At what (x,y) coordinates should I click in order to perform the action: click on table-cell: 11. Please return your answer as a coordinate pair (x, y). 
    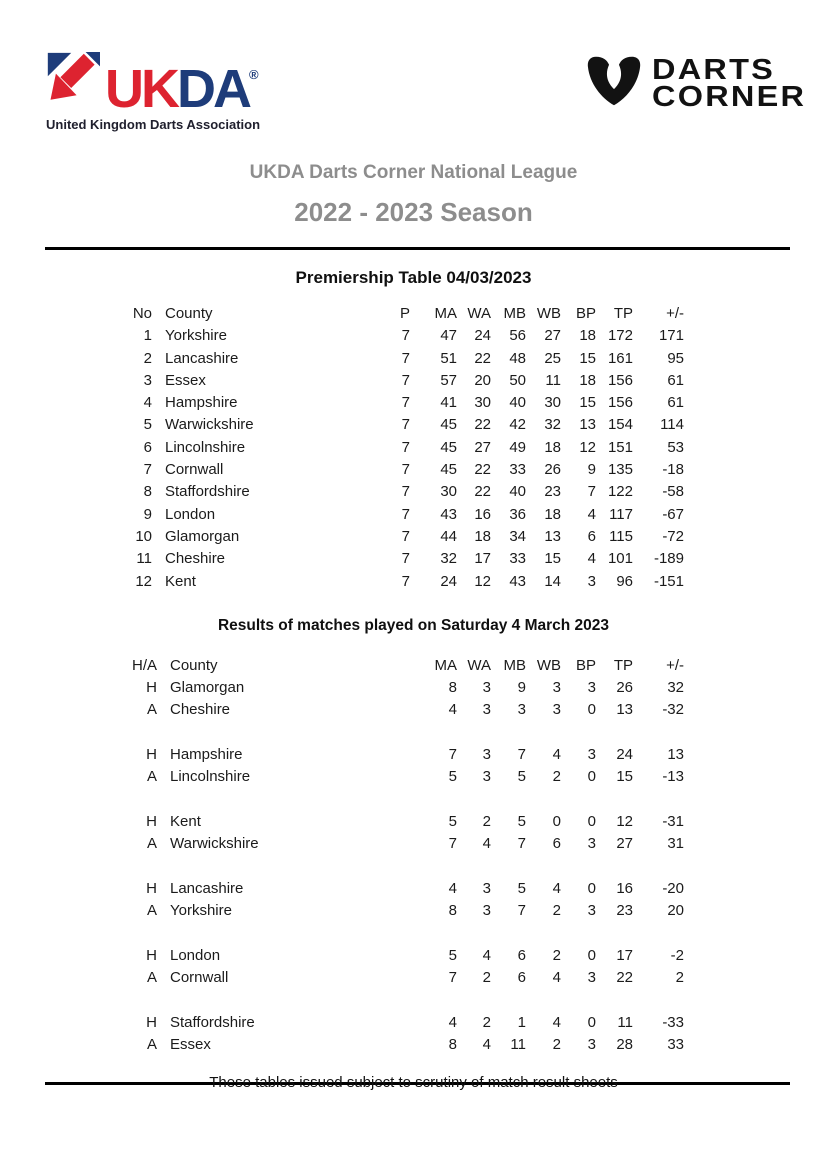
    Looking at the image, I should click on (144, 559).